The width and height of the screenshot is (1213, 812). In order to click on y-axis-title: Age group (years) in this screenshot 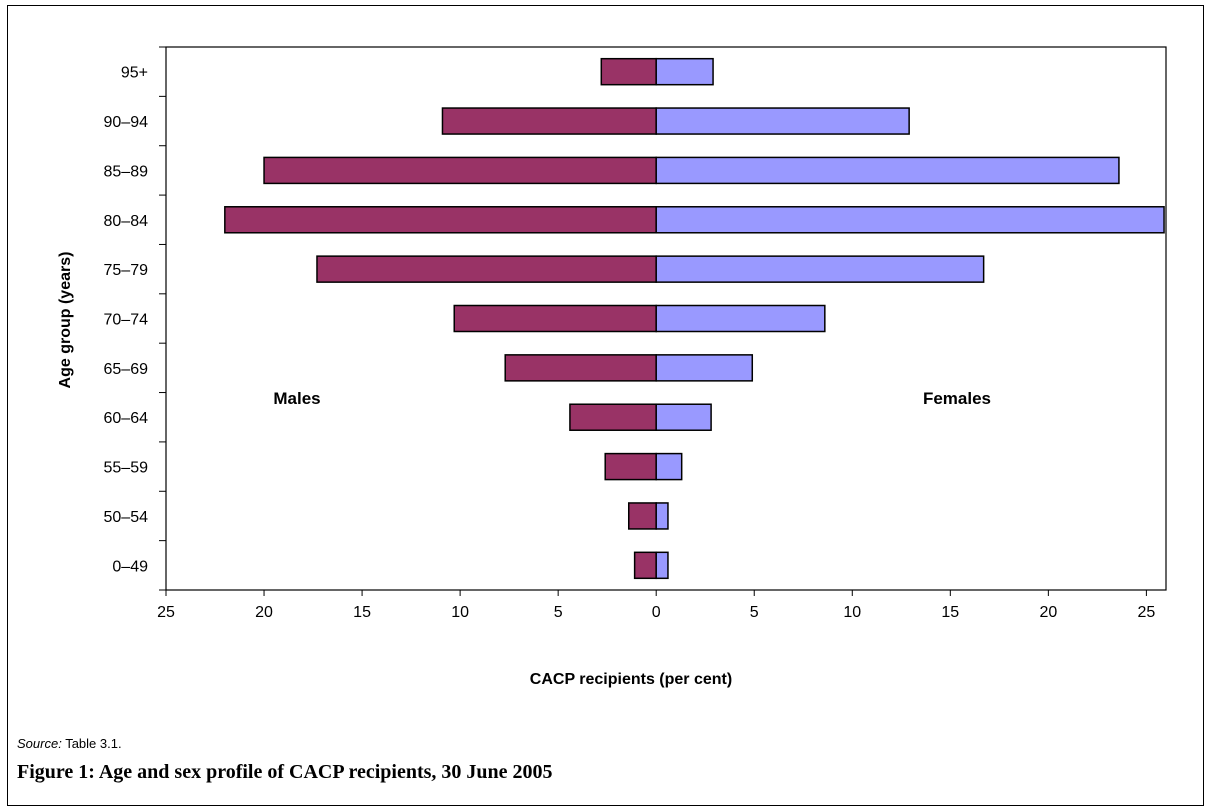, I will do `click(65, 320)`.